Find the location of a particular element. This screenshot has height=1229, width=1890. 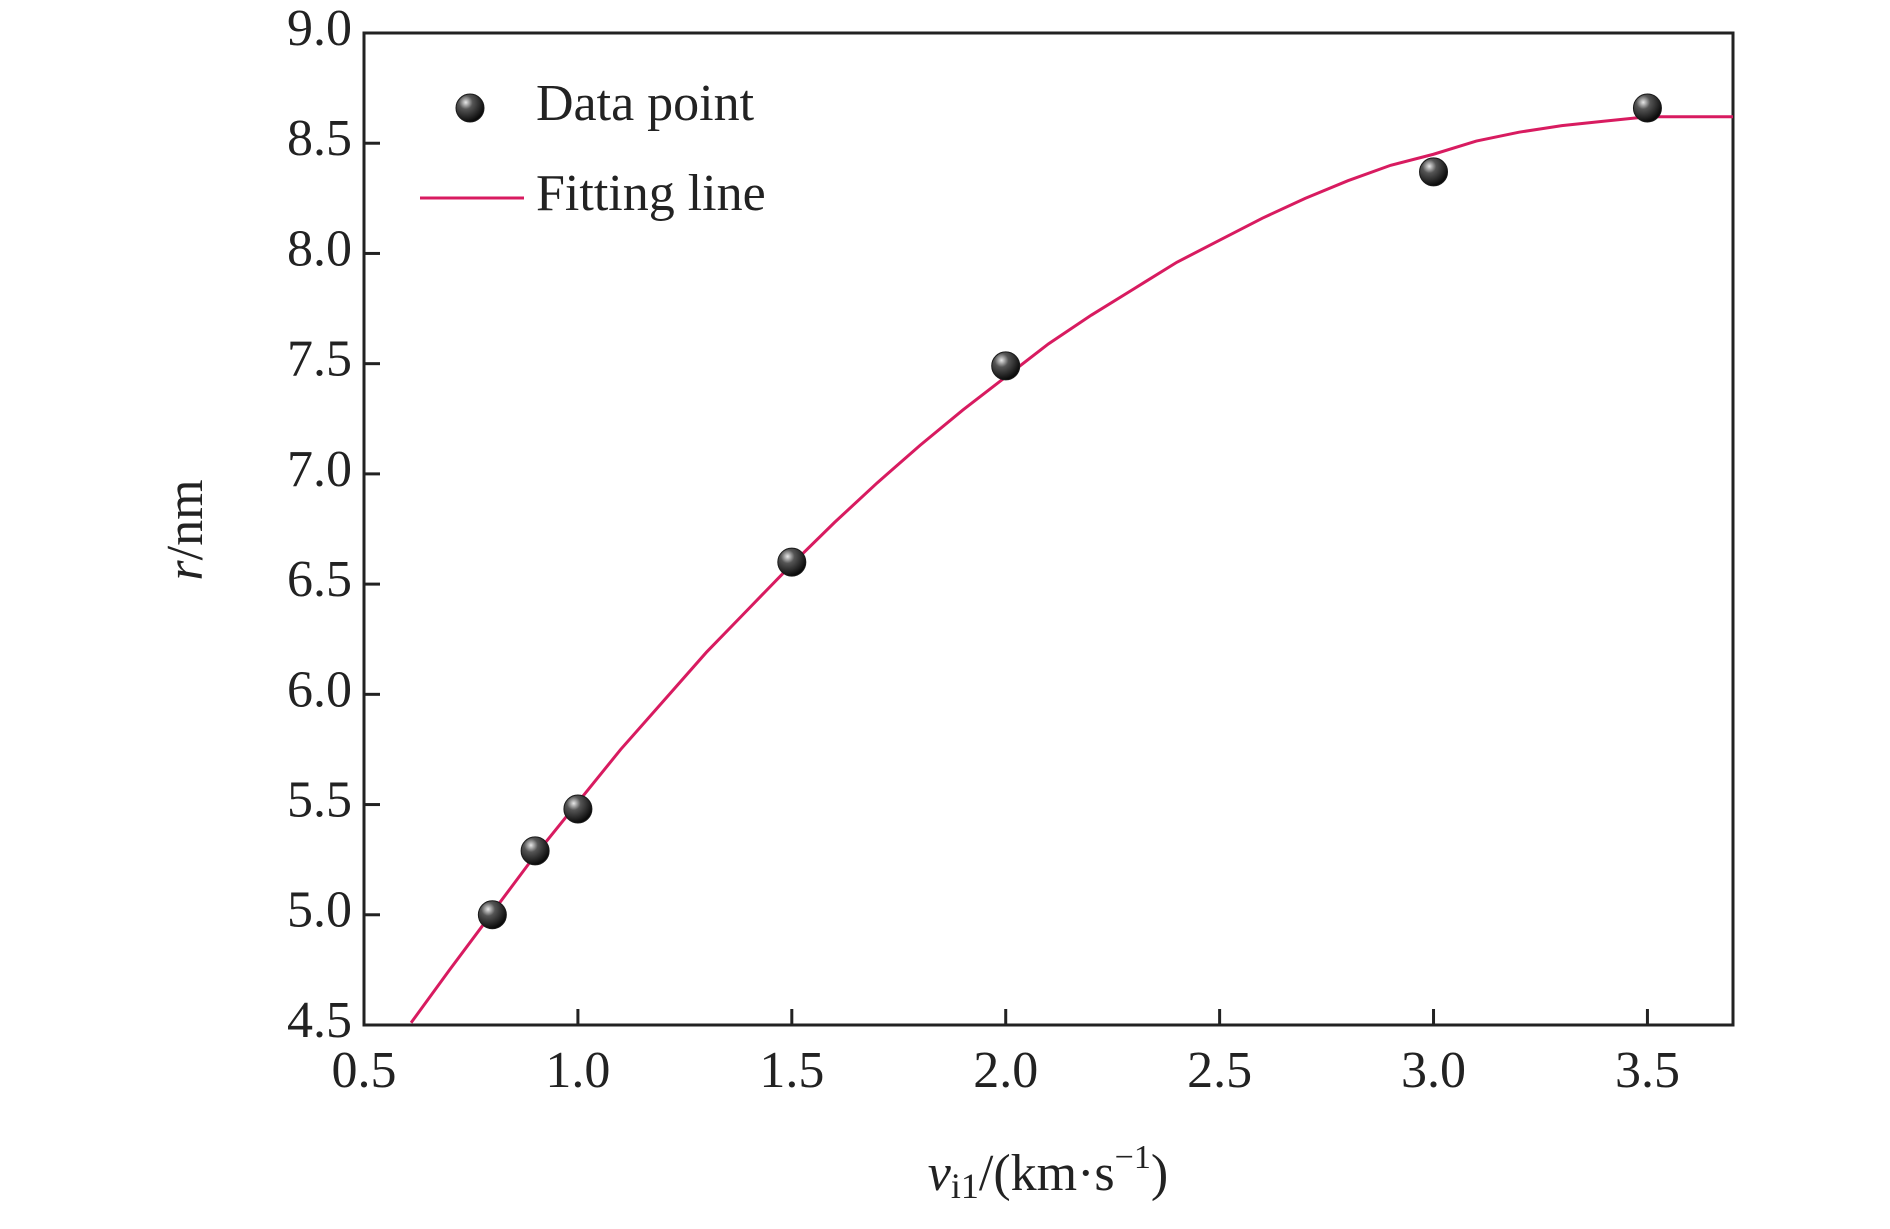

x-tick-label: 2.5 is located at coordinates (1219, 1070).